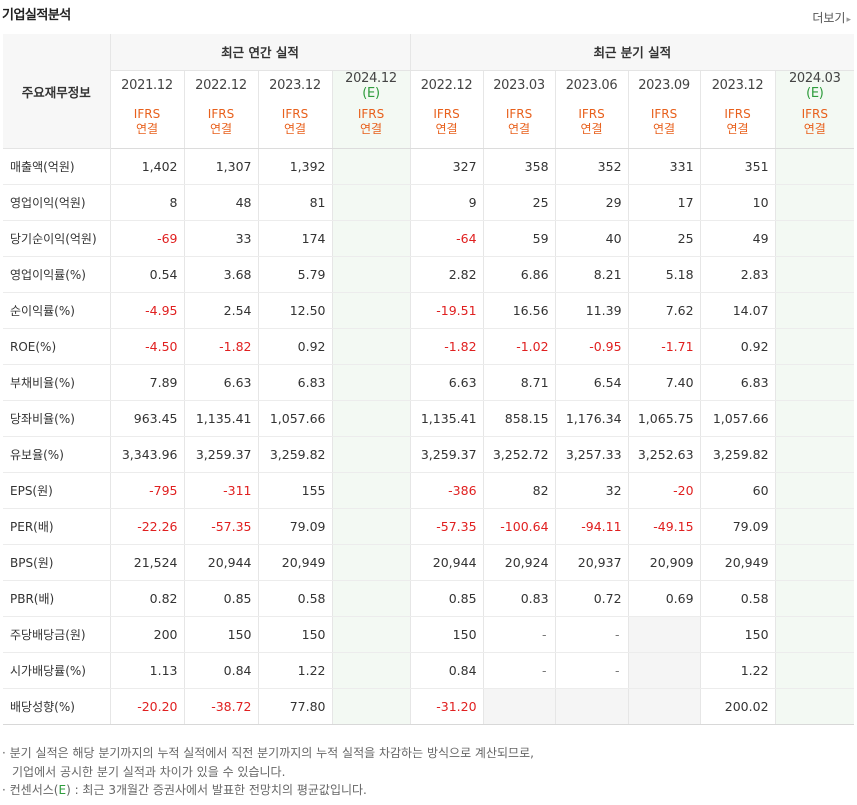 The height and width of the screenshot is (805, 857). What do you see at coordinates (447, 346) in the screenshot?
I see `table-cell: -1.82` at bounding box center [447, 346].